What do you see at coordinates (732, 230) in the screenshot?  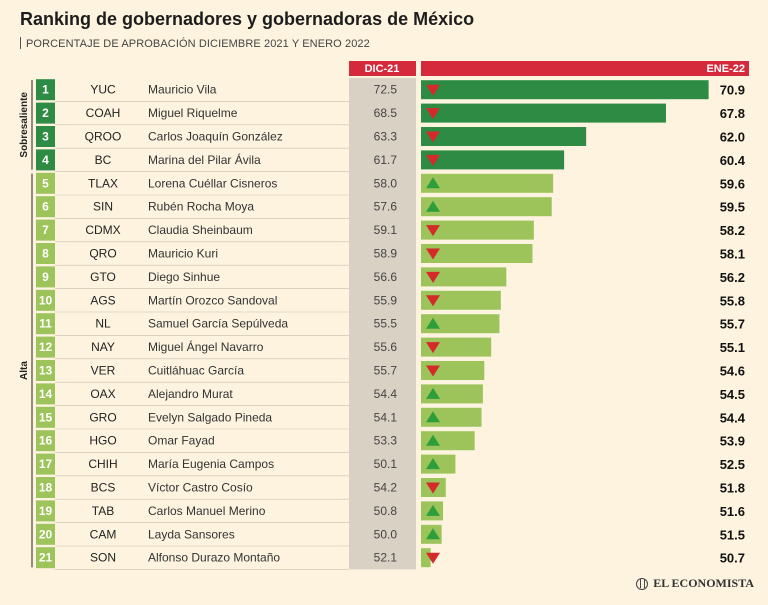 I see `ene-value: 58.2` at bounding box center [732, 230].